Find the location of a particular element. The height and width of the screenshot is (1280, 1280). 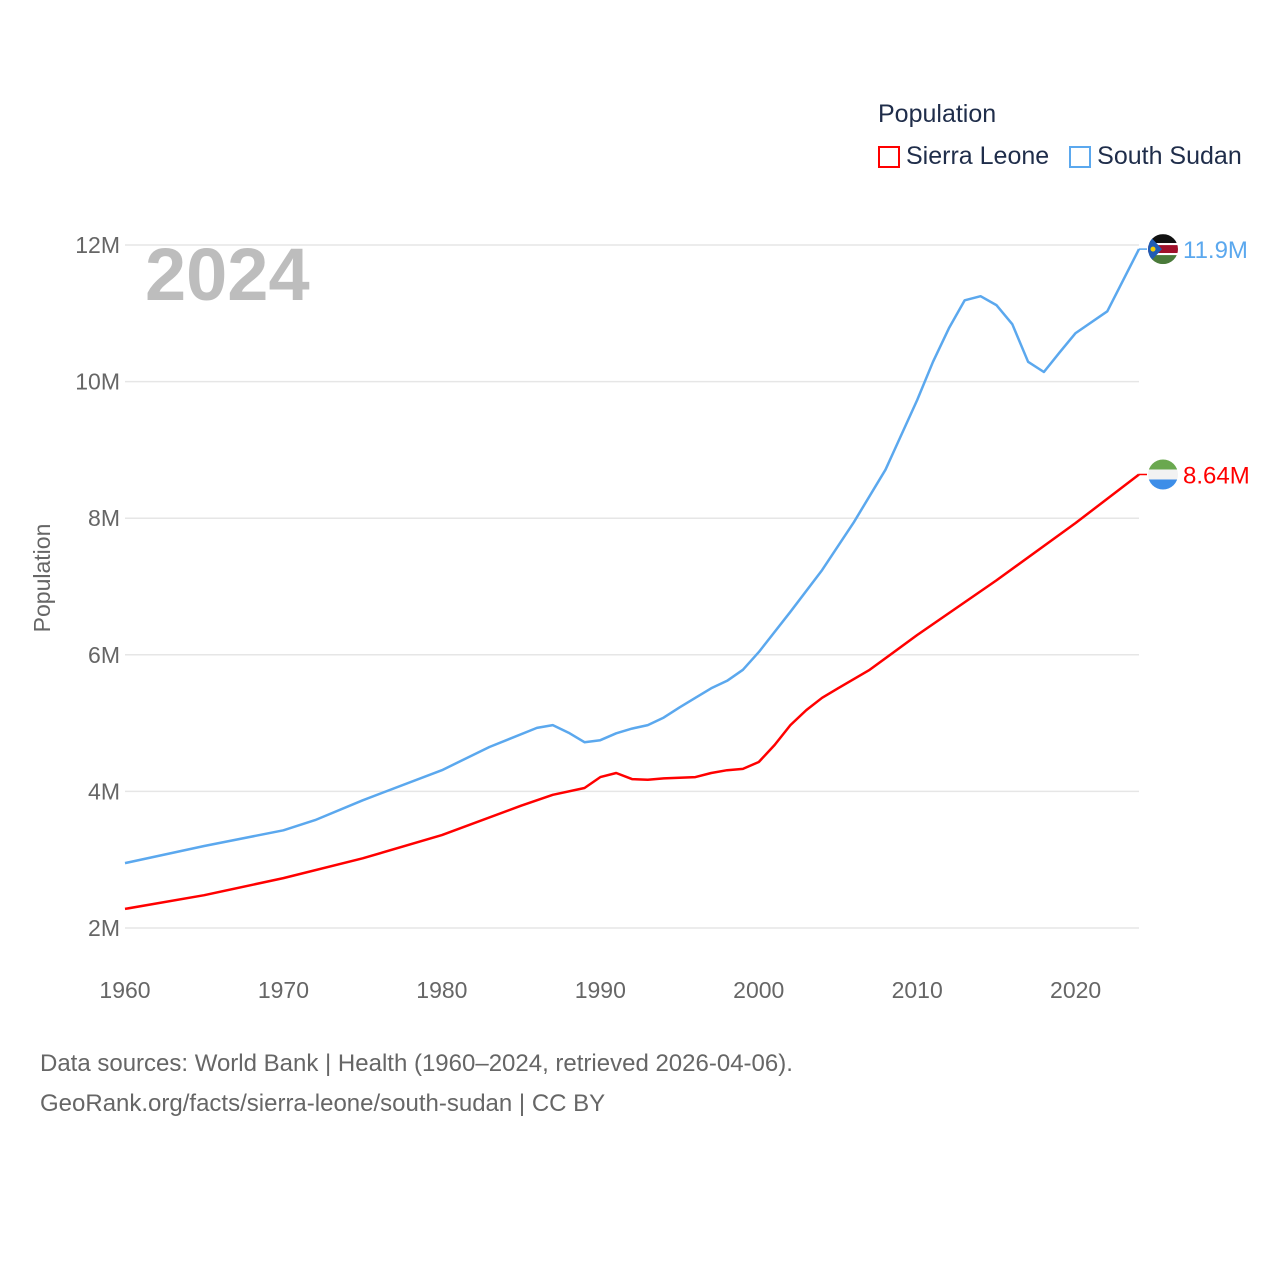

x-tick-label: 1970 is located at coordinates (283, 990).